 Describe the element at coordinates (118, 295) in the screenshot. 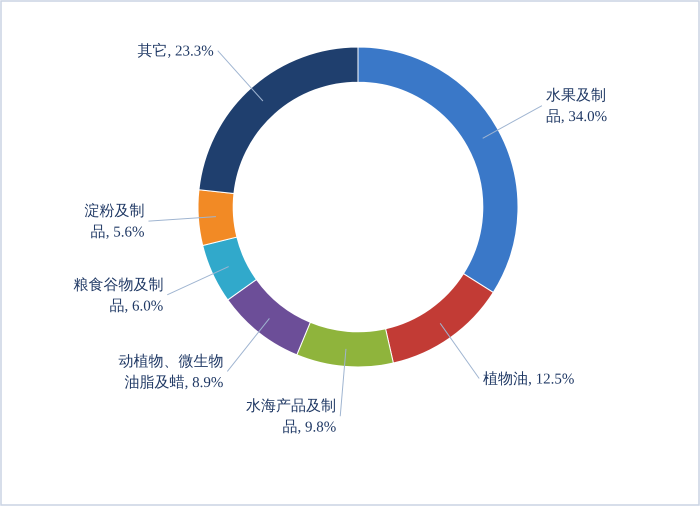

I see `slice-label: 粮食谷物及制品, 6.0%` at that location.